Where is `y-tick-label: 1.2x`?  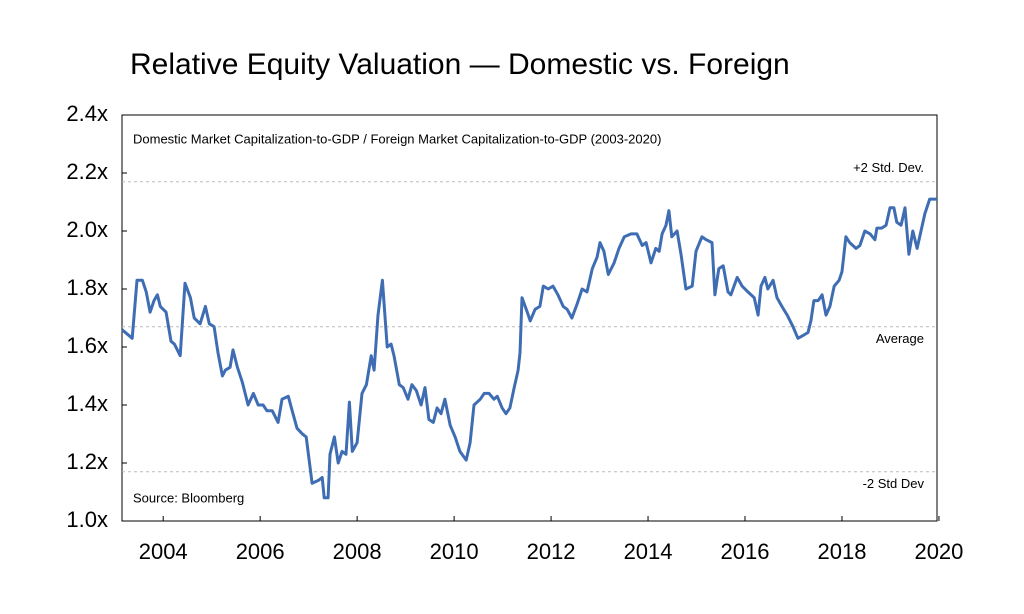 y-tick-label: 1.2x is located at coordinates (87, 461).